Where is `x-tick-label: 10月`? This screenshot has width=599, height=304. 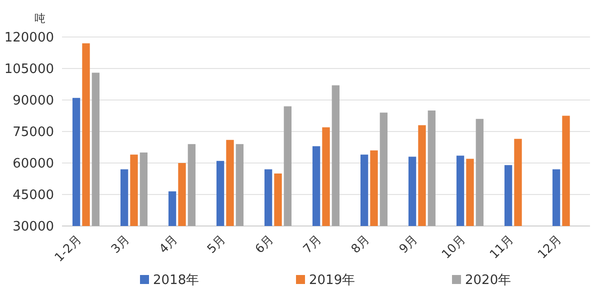
x-tick-label: 10月 is located at coordinates (453, 247).